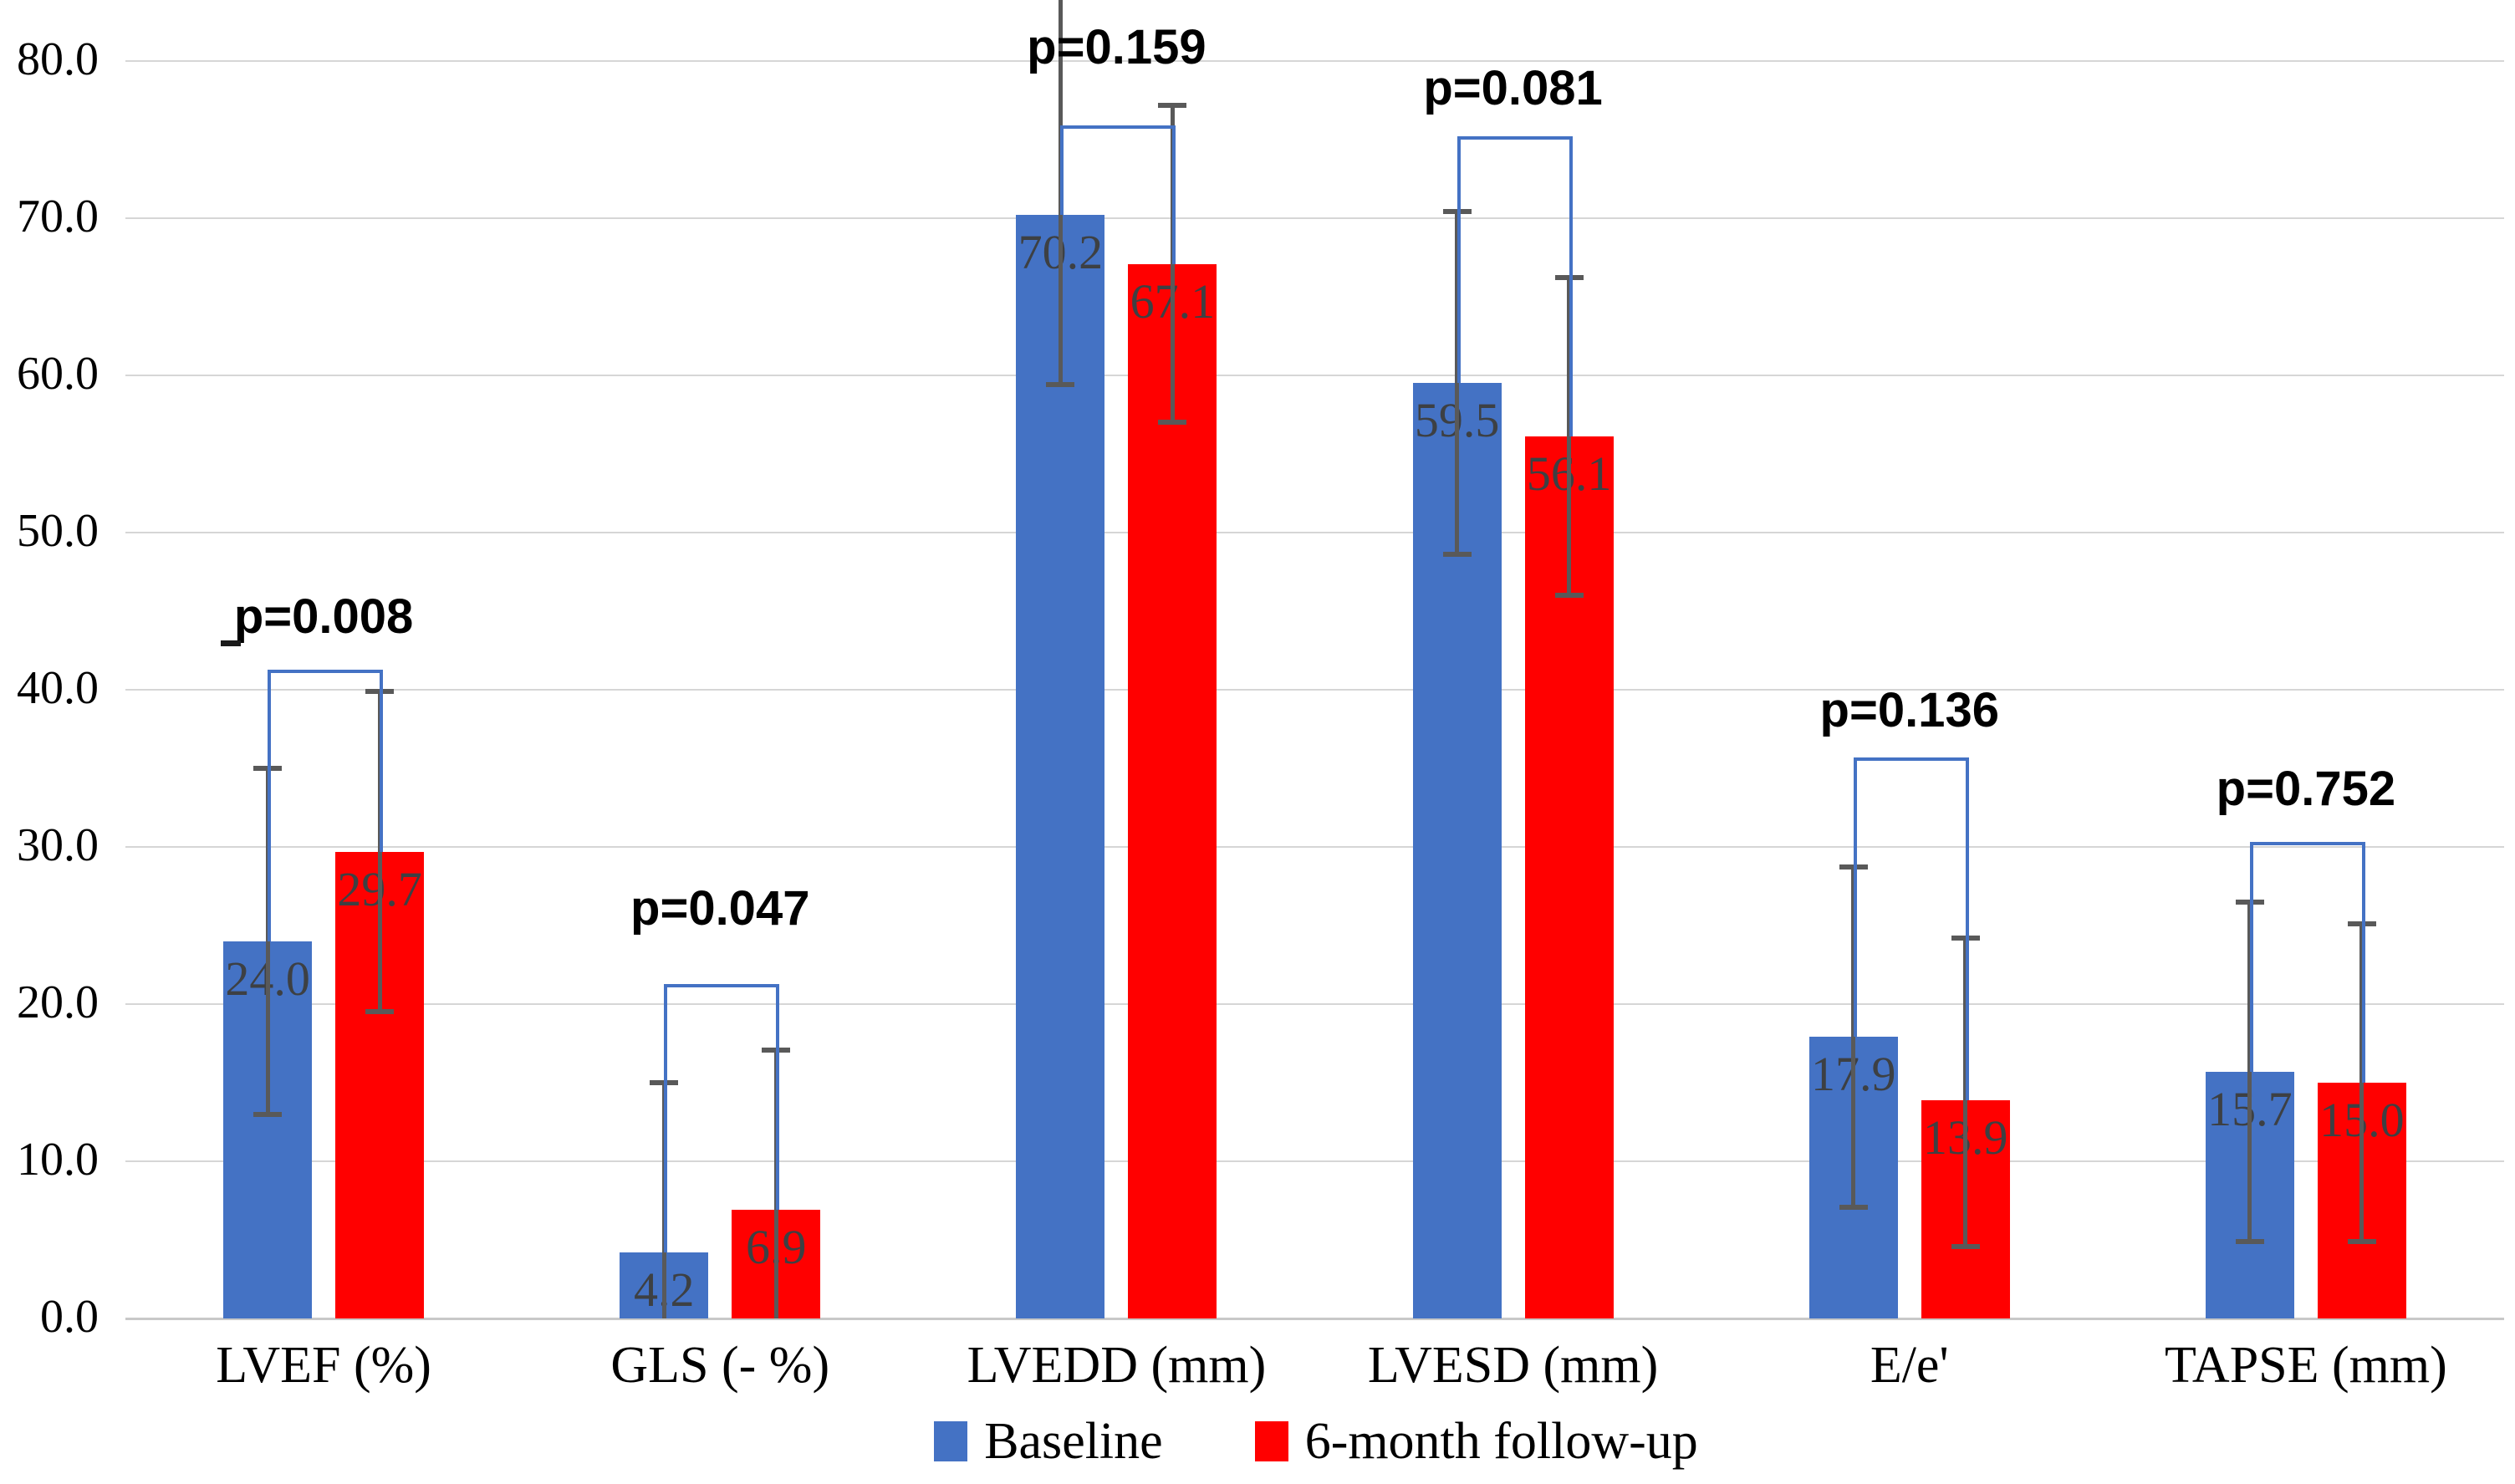 This screenshot has width=2515, height=1484. Describe the element at coordinates (1117, 1365) in the screenshot. I see `x-axis-category-label: LVEDD (mm)` at that location.